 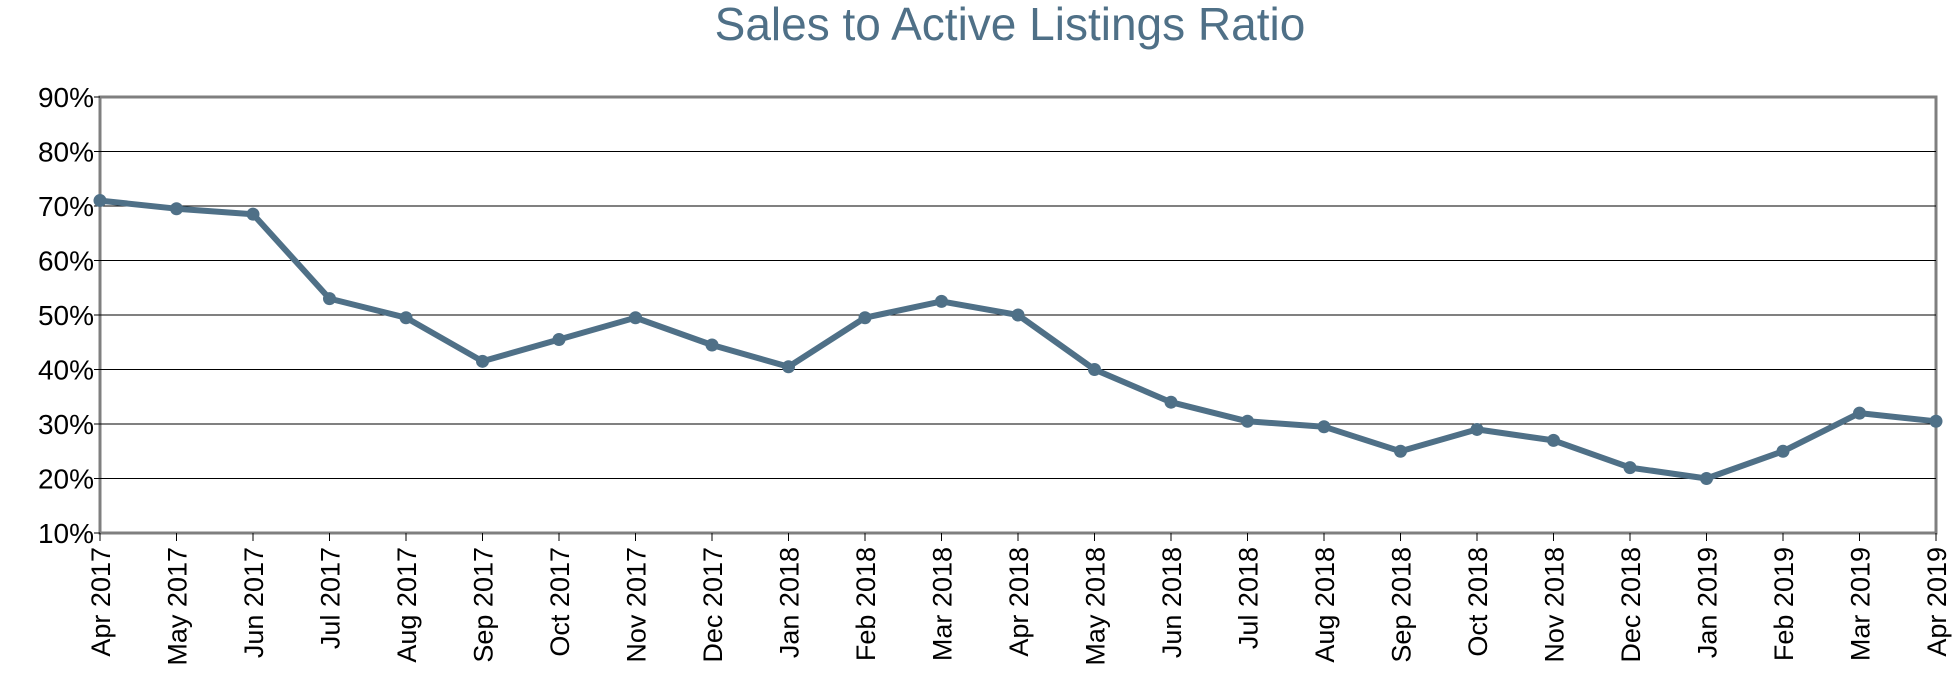 I want to click on x-tick-label: Aug 2017, so click(x=407, y=605).